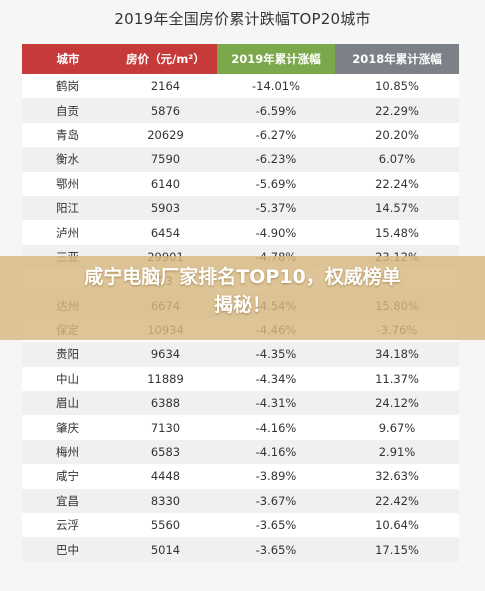 The width and height of the screenshot is (485, 591). I want to click on header-change-2019: 2019年累计涨幅, so click(276, 59).